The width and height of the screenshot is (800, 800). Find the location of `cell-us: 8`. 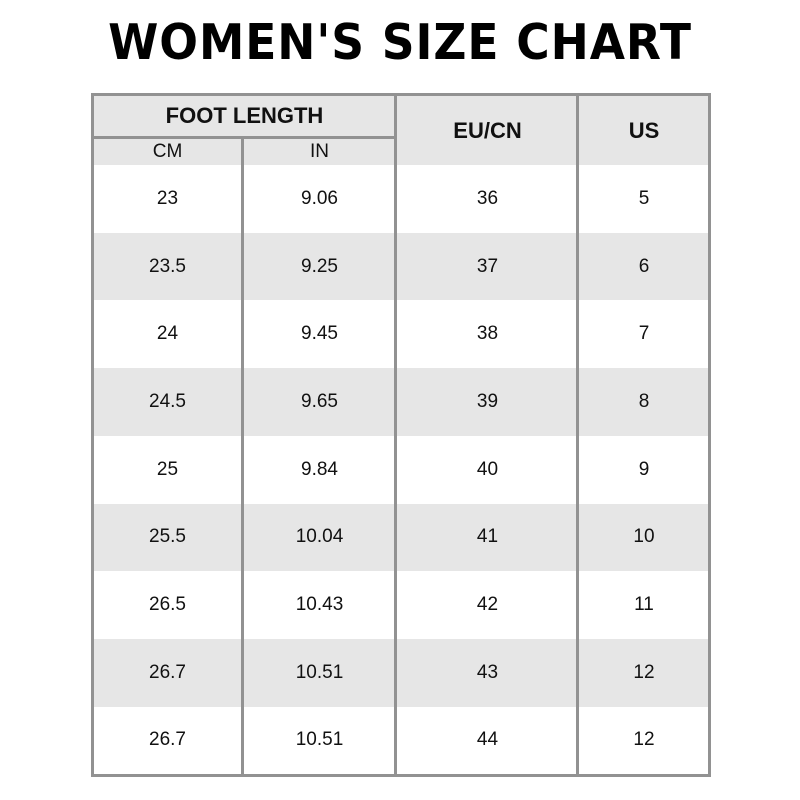

cell-us: 8 is located at coordinates (644, 401).